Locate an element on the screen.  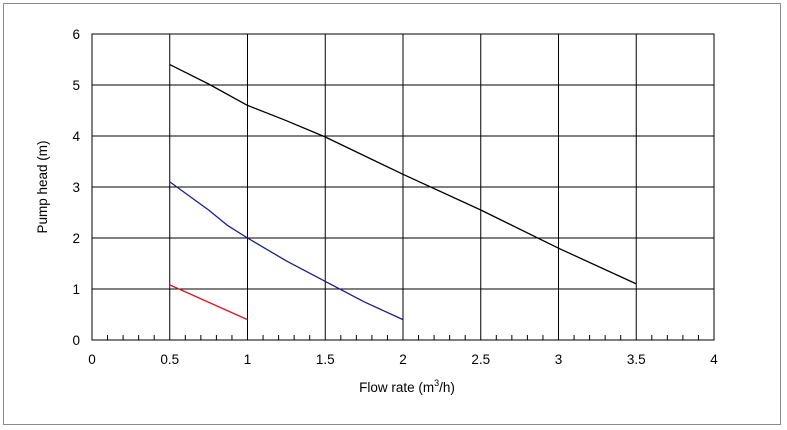
x-tick-label: 3 is located at coordinates (559, 359).